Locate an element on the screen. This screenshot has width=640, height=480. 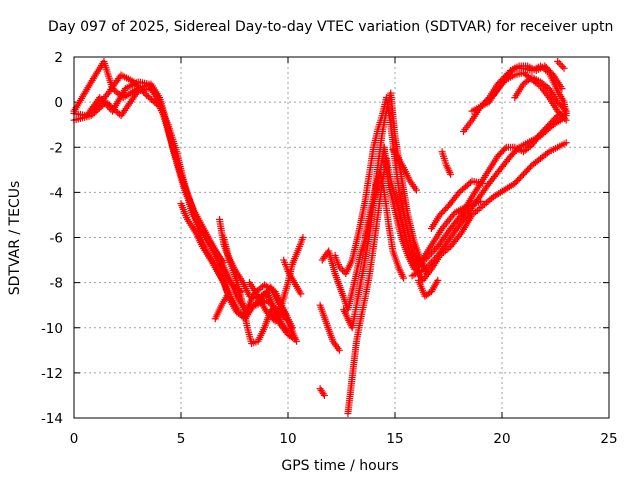
x-tick-label: 0 is located at coordinates (74, 439).